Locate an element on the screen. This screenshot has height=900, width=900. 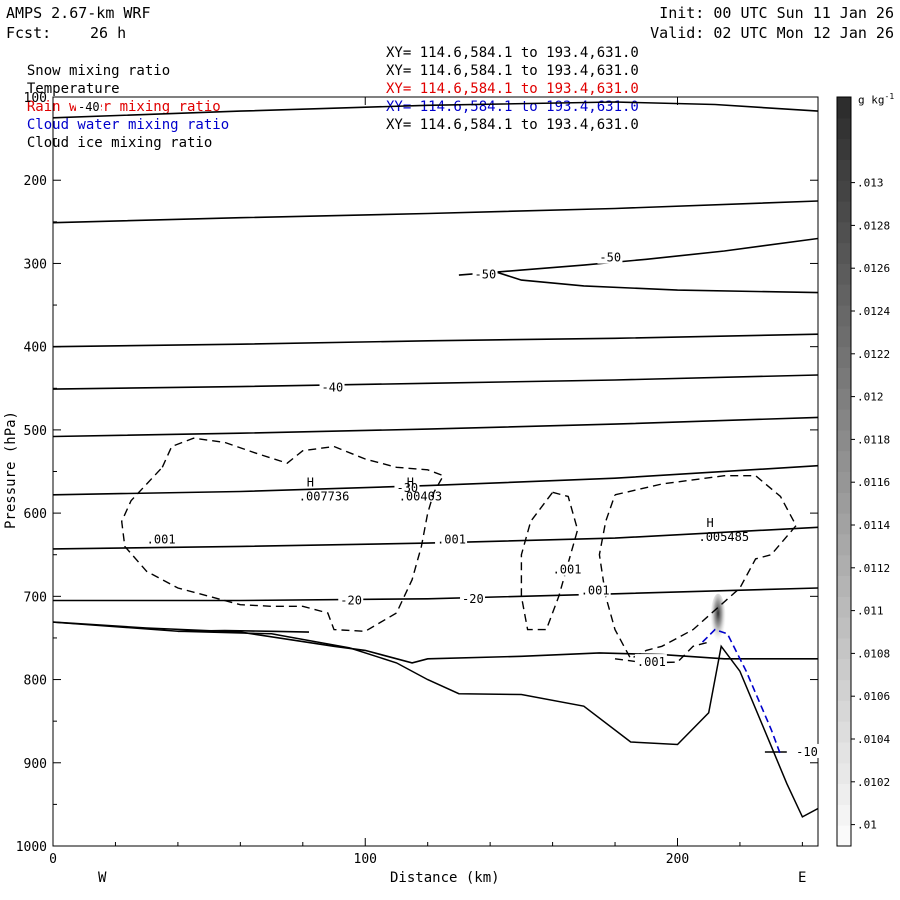
forecast-label: Fcst: is located at coordinates (29, 33).